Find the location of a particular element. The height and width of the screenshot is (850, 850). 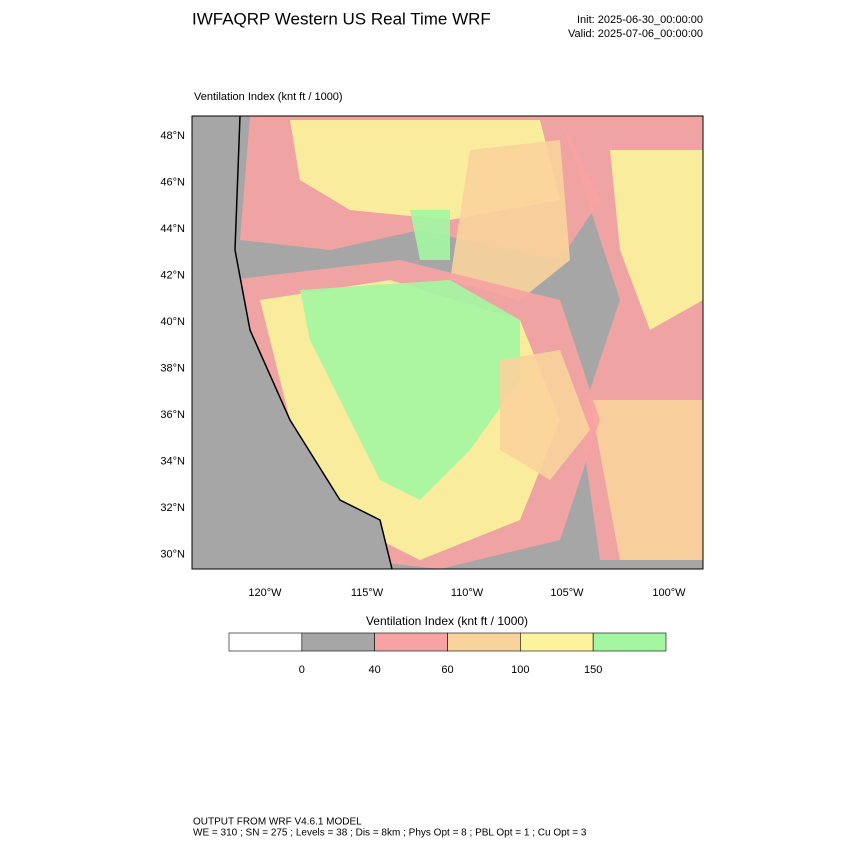

lat-label: 30°N is located at coordinates (172, 554).